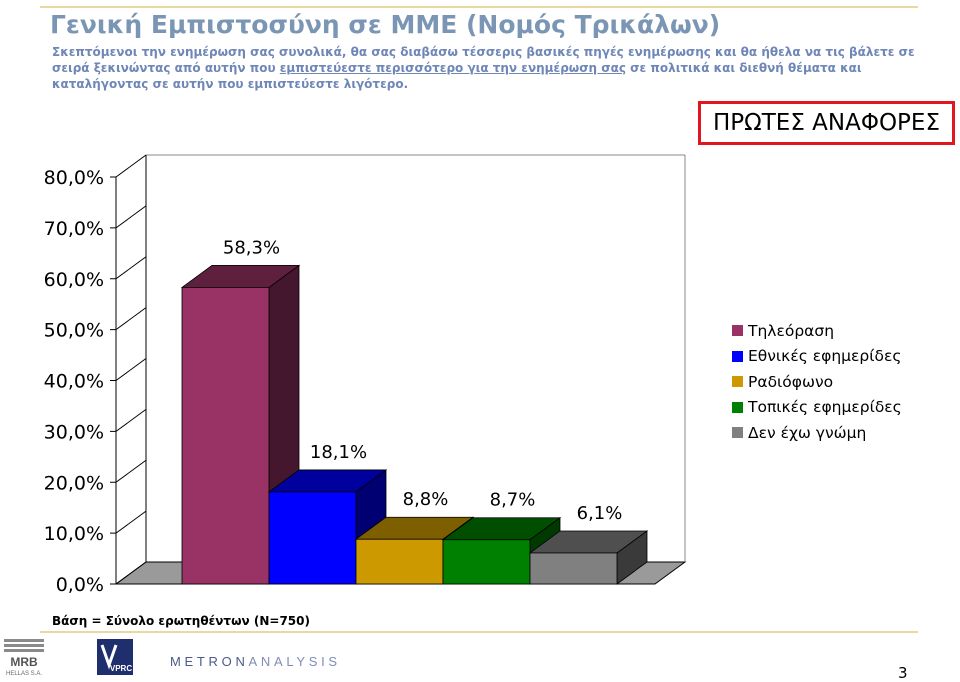 This screenshot has width=960, height=682. I want to click on top-rule, so click(479, 7).